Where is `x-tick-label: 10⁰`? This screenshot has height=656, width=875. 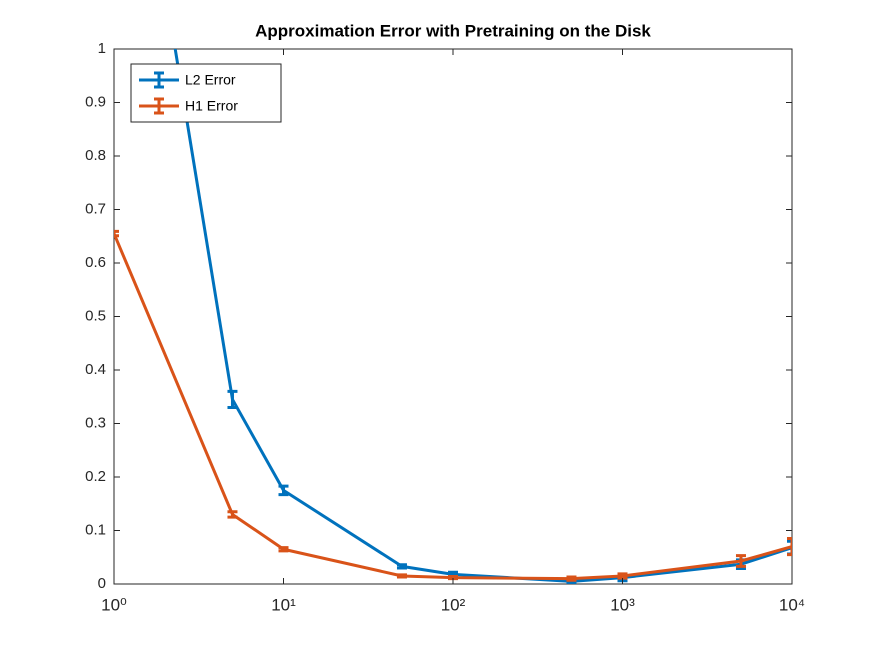 x-tick-label: 10⁰ is located at coordinates (114, 604).